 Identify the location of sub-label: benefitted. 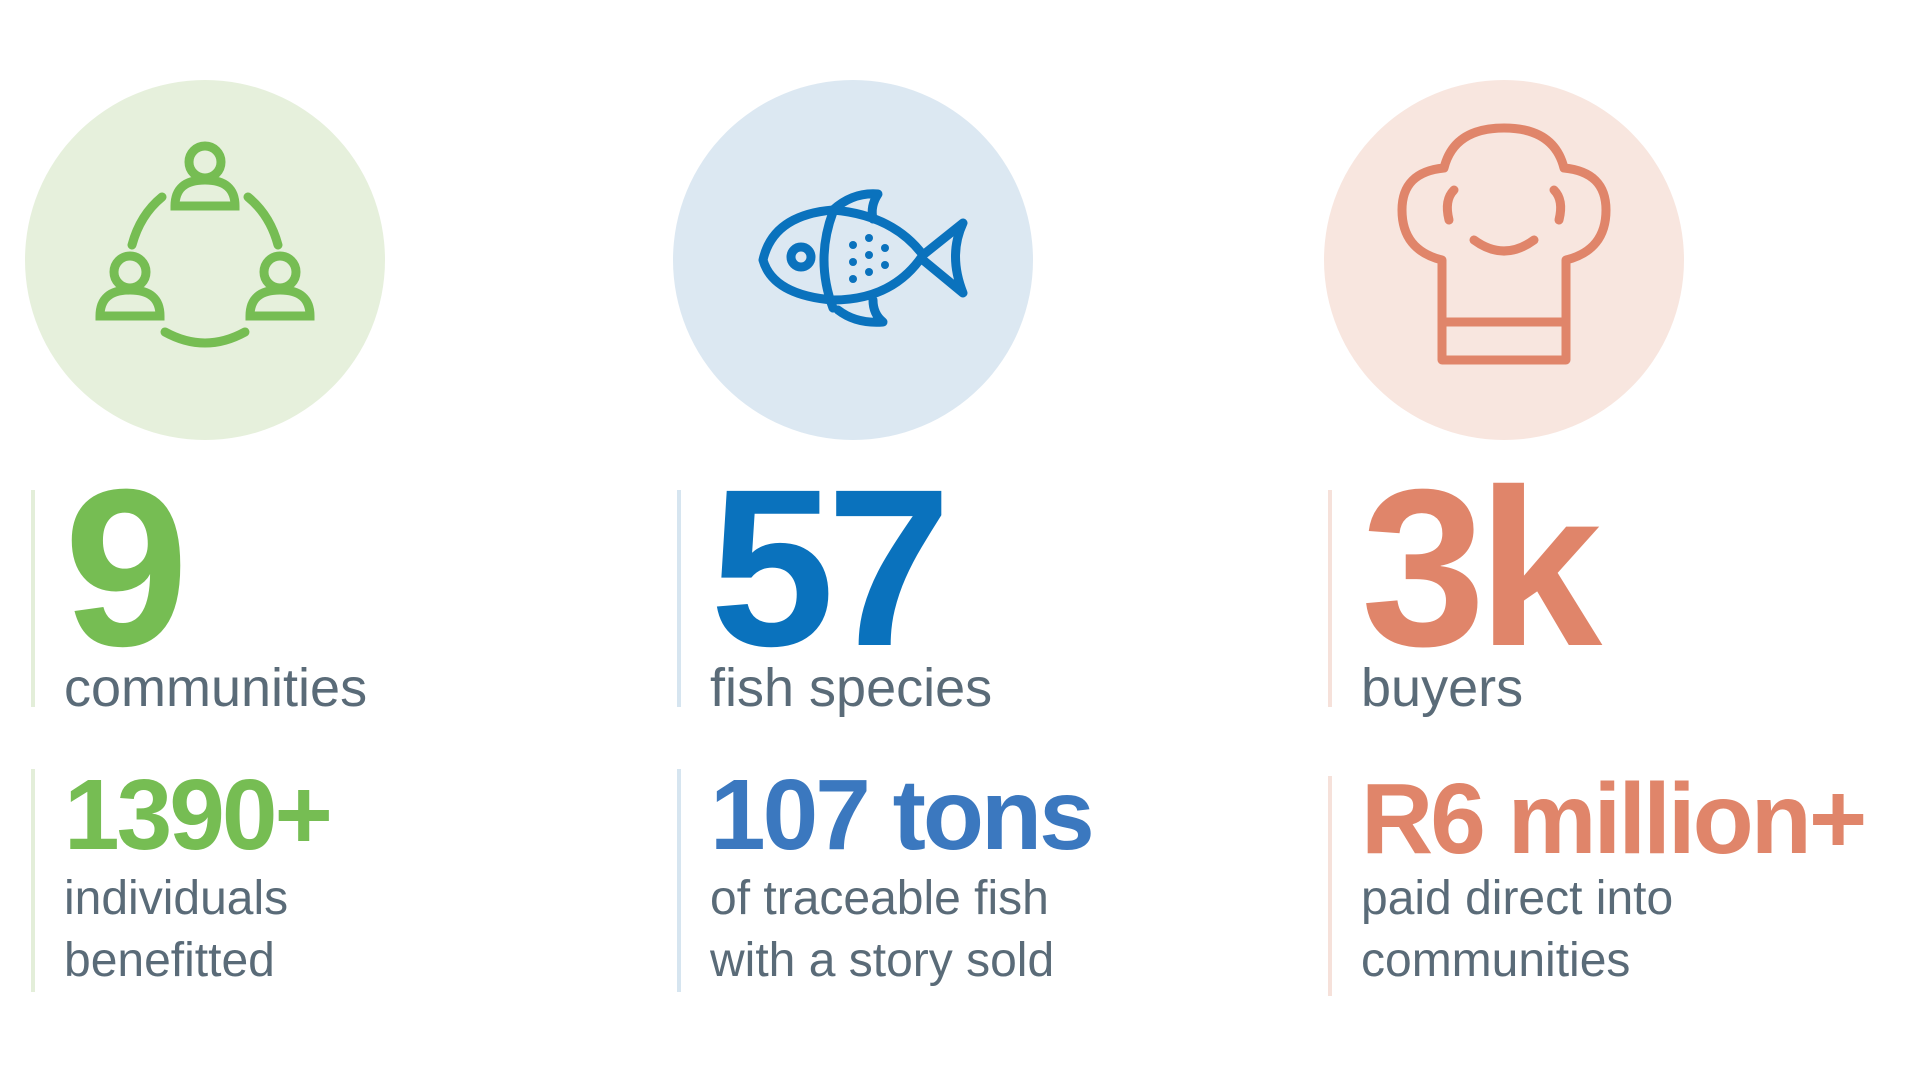
(169, 960).